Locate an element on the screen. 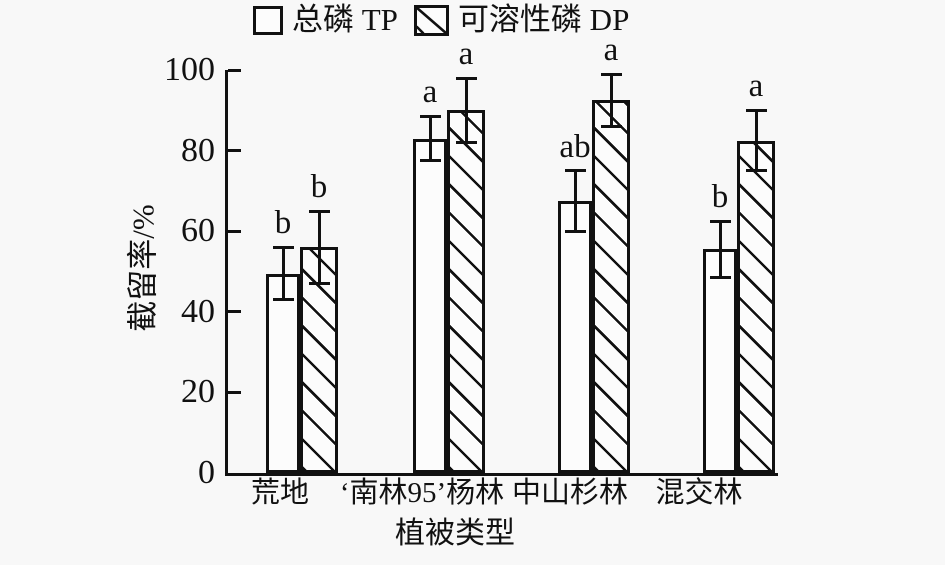 This screenshot has height=565, width=945. y-tick-label: 0 is located at coordinates (206, 472).